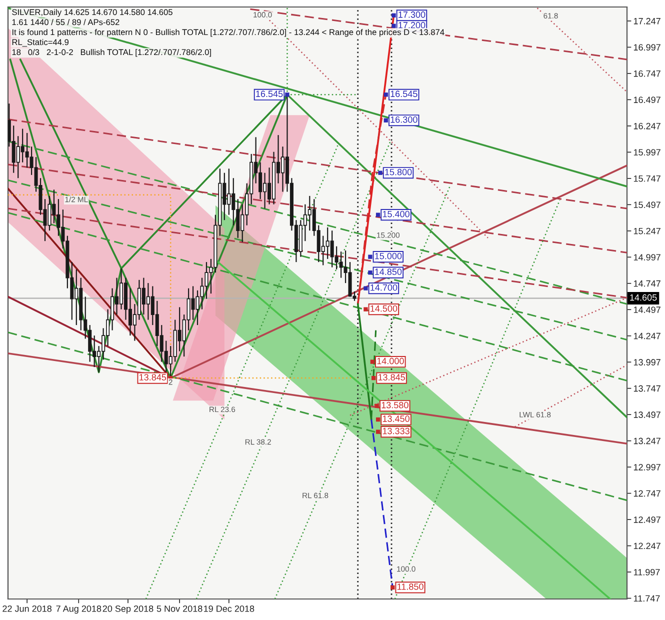 The image size is (665, 620). I want to click on y-tick-label: 12.997, so click(647, 467).